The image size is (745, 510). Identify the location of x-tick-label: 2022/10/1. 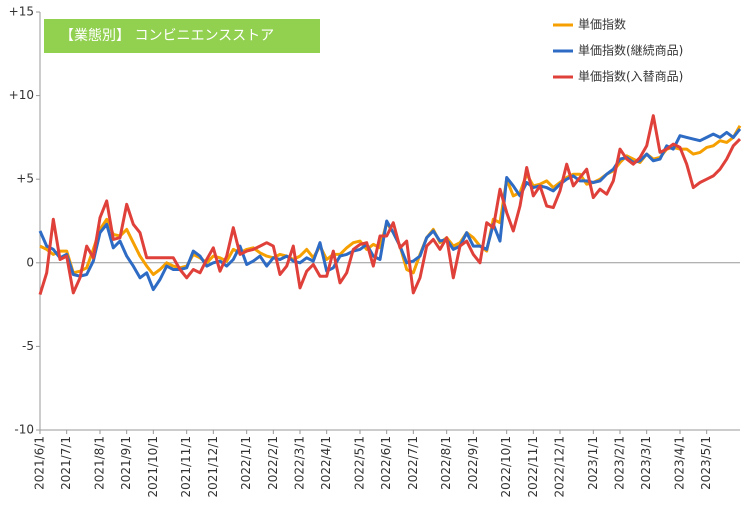
(506, 467).